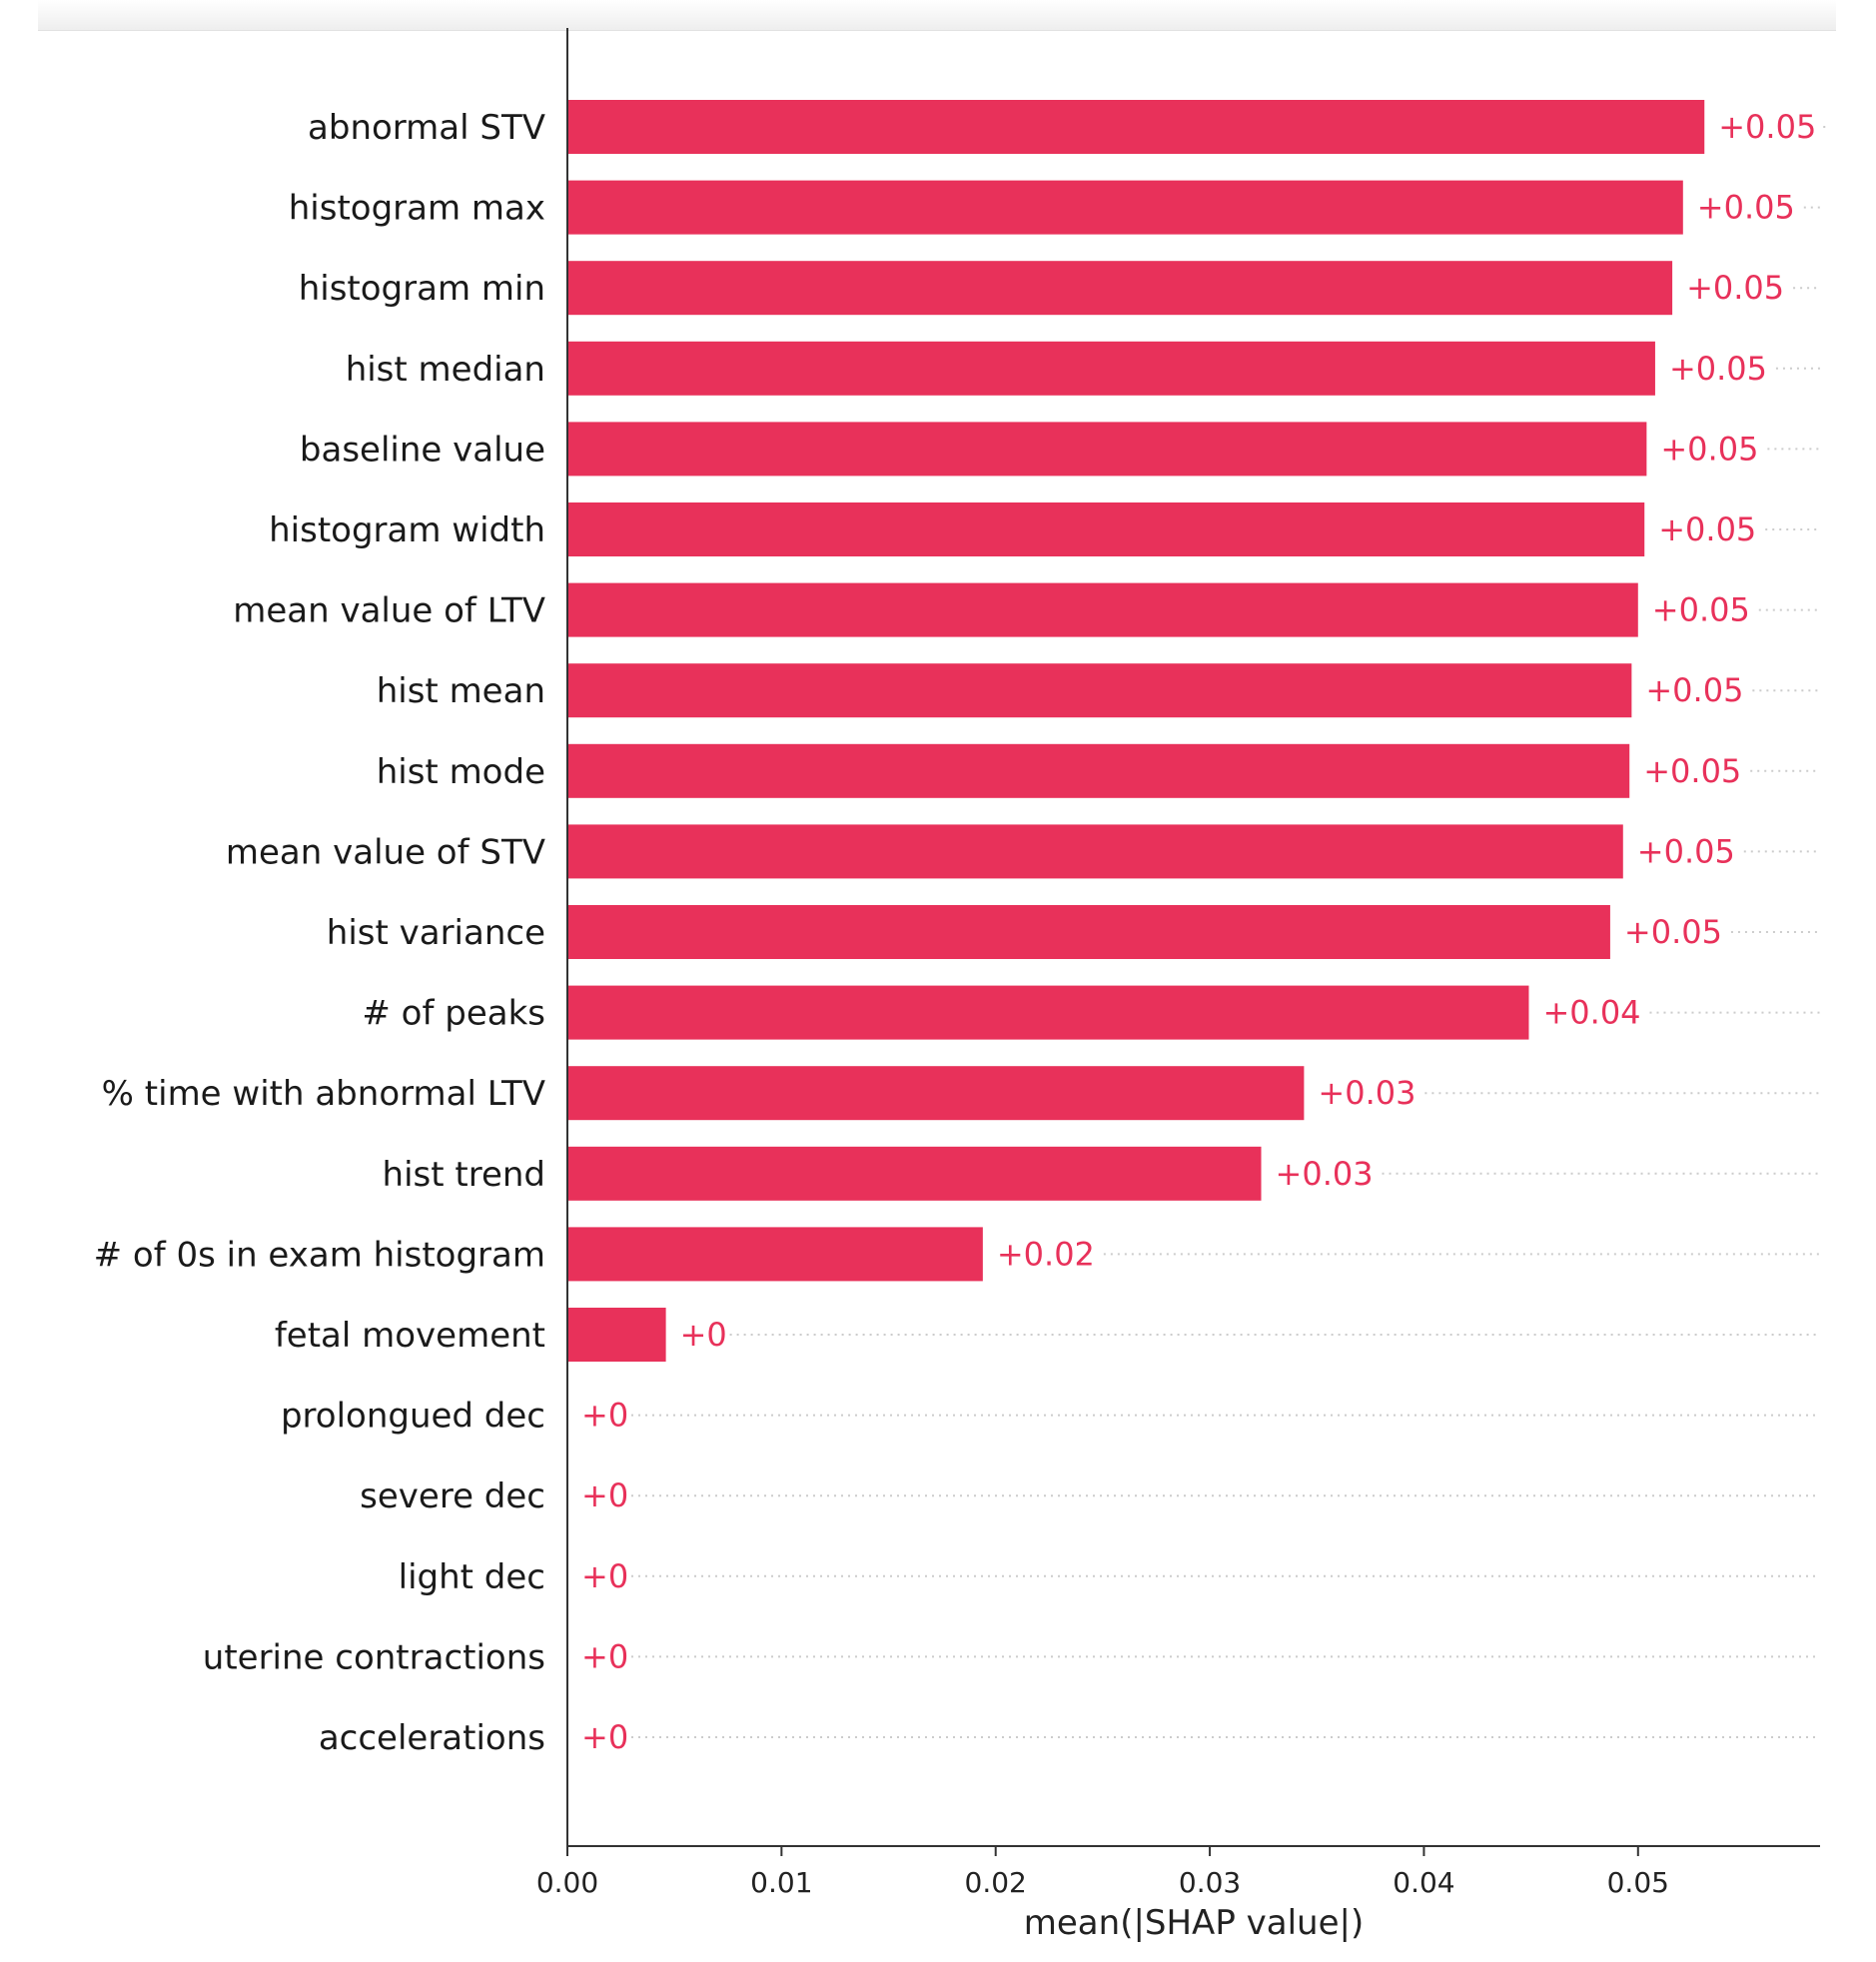  What do you see at coordinates (410, 1336) in the screenshot?
I see `category-label: fetal movement` at bounding box center [410, 1336].